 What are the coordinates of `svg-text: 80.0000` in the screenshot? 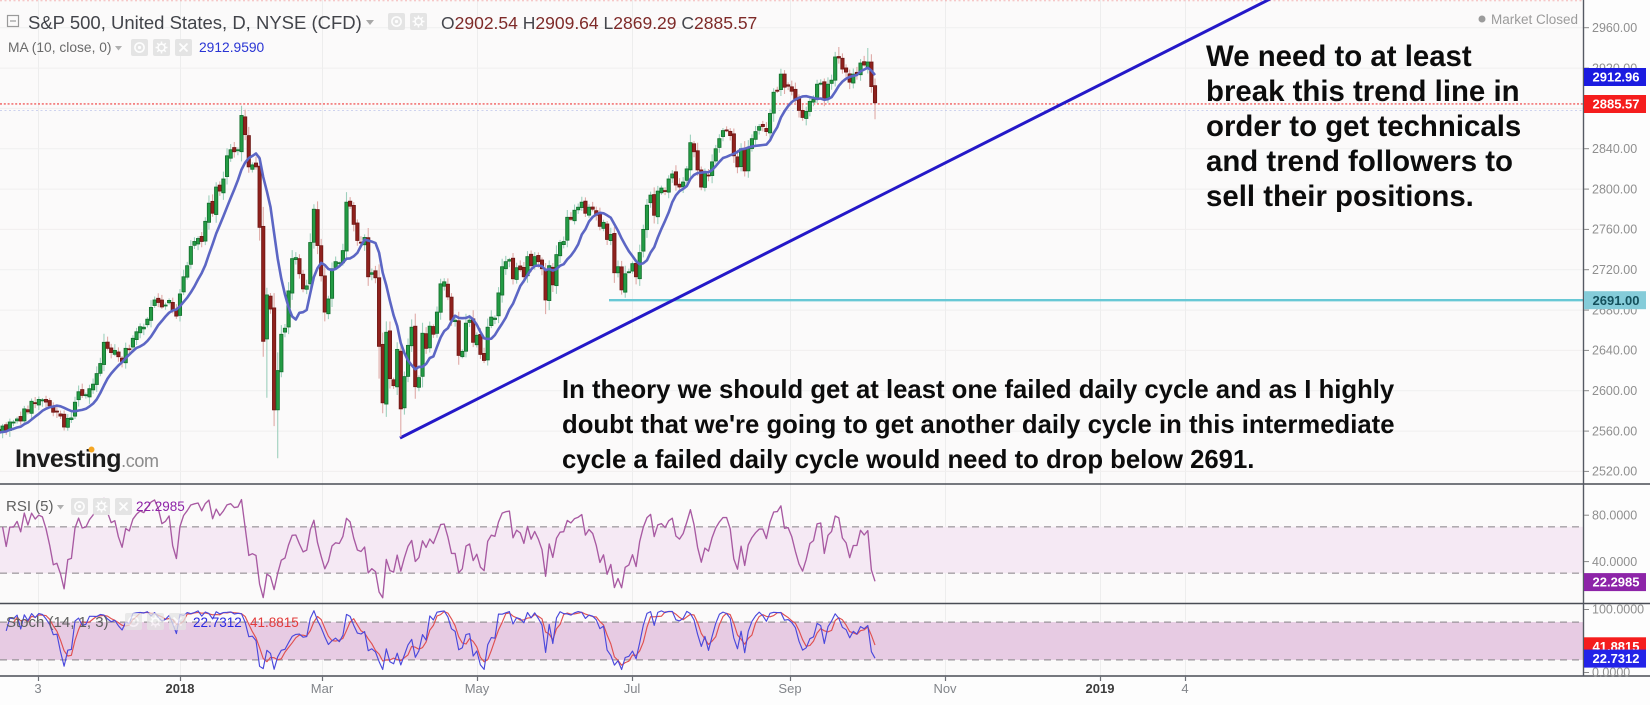 It's located at (1614, 515).